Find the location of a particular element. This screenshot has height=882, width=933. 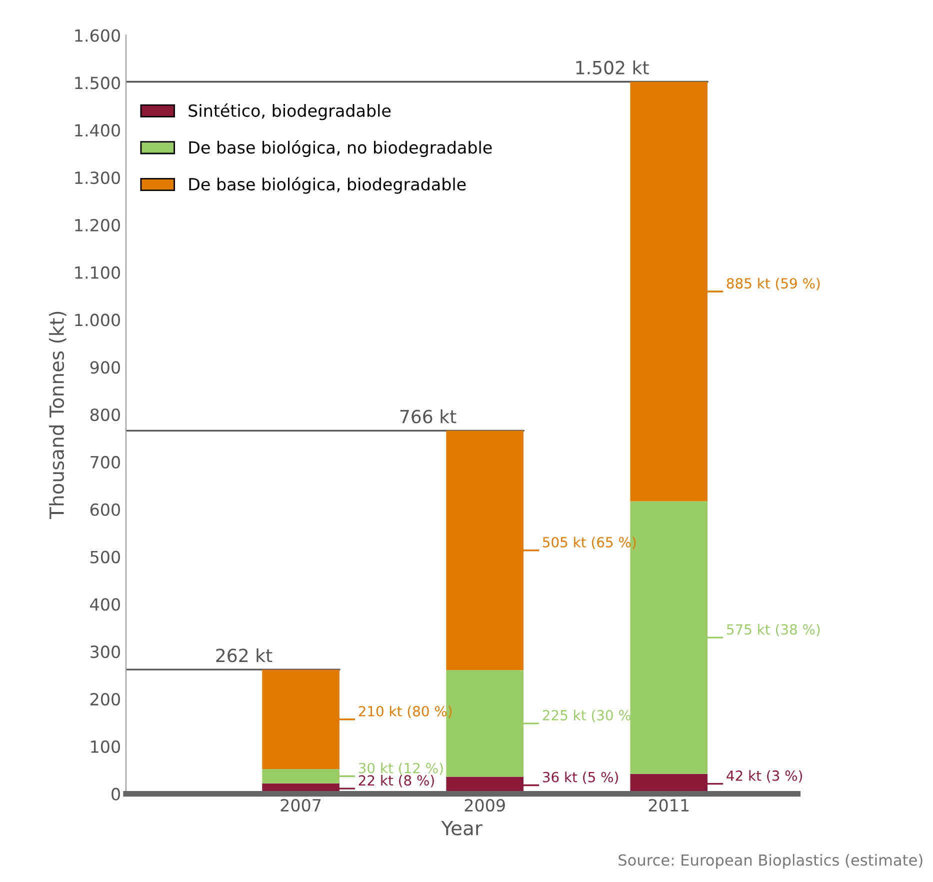

legend-label: De base biológica, biodegradable is located at coordinates (327, 185).